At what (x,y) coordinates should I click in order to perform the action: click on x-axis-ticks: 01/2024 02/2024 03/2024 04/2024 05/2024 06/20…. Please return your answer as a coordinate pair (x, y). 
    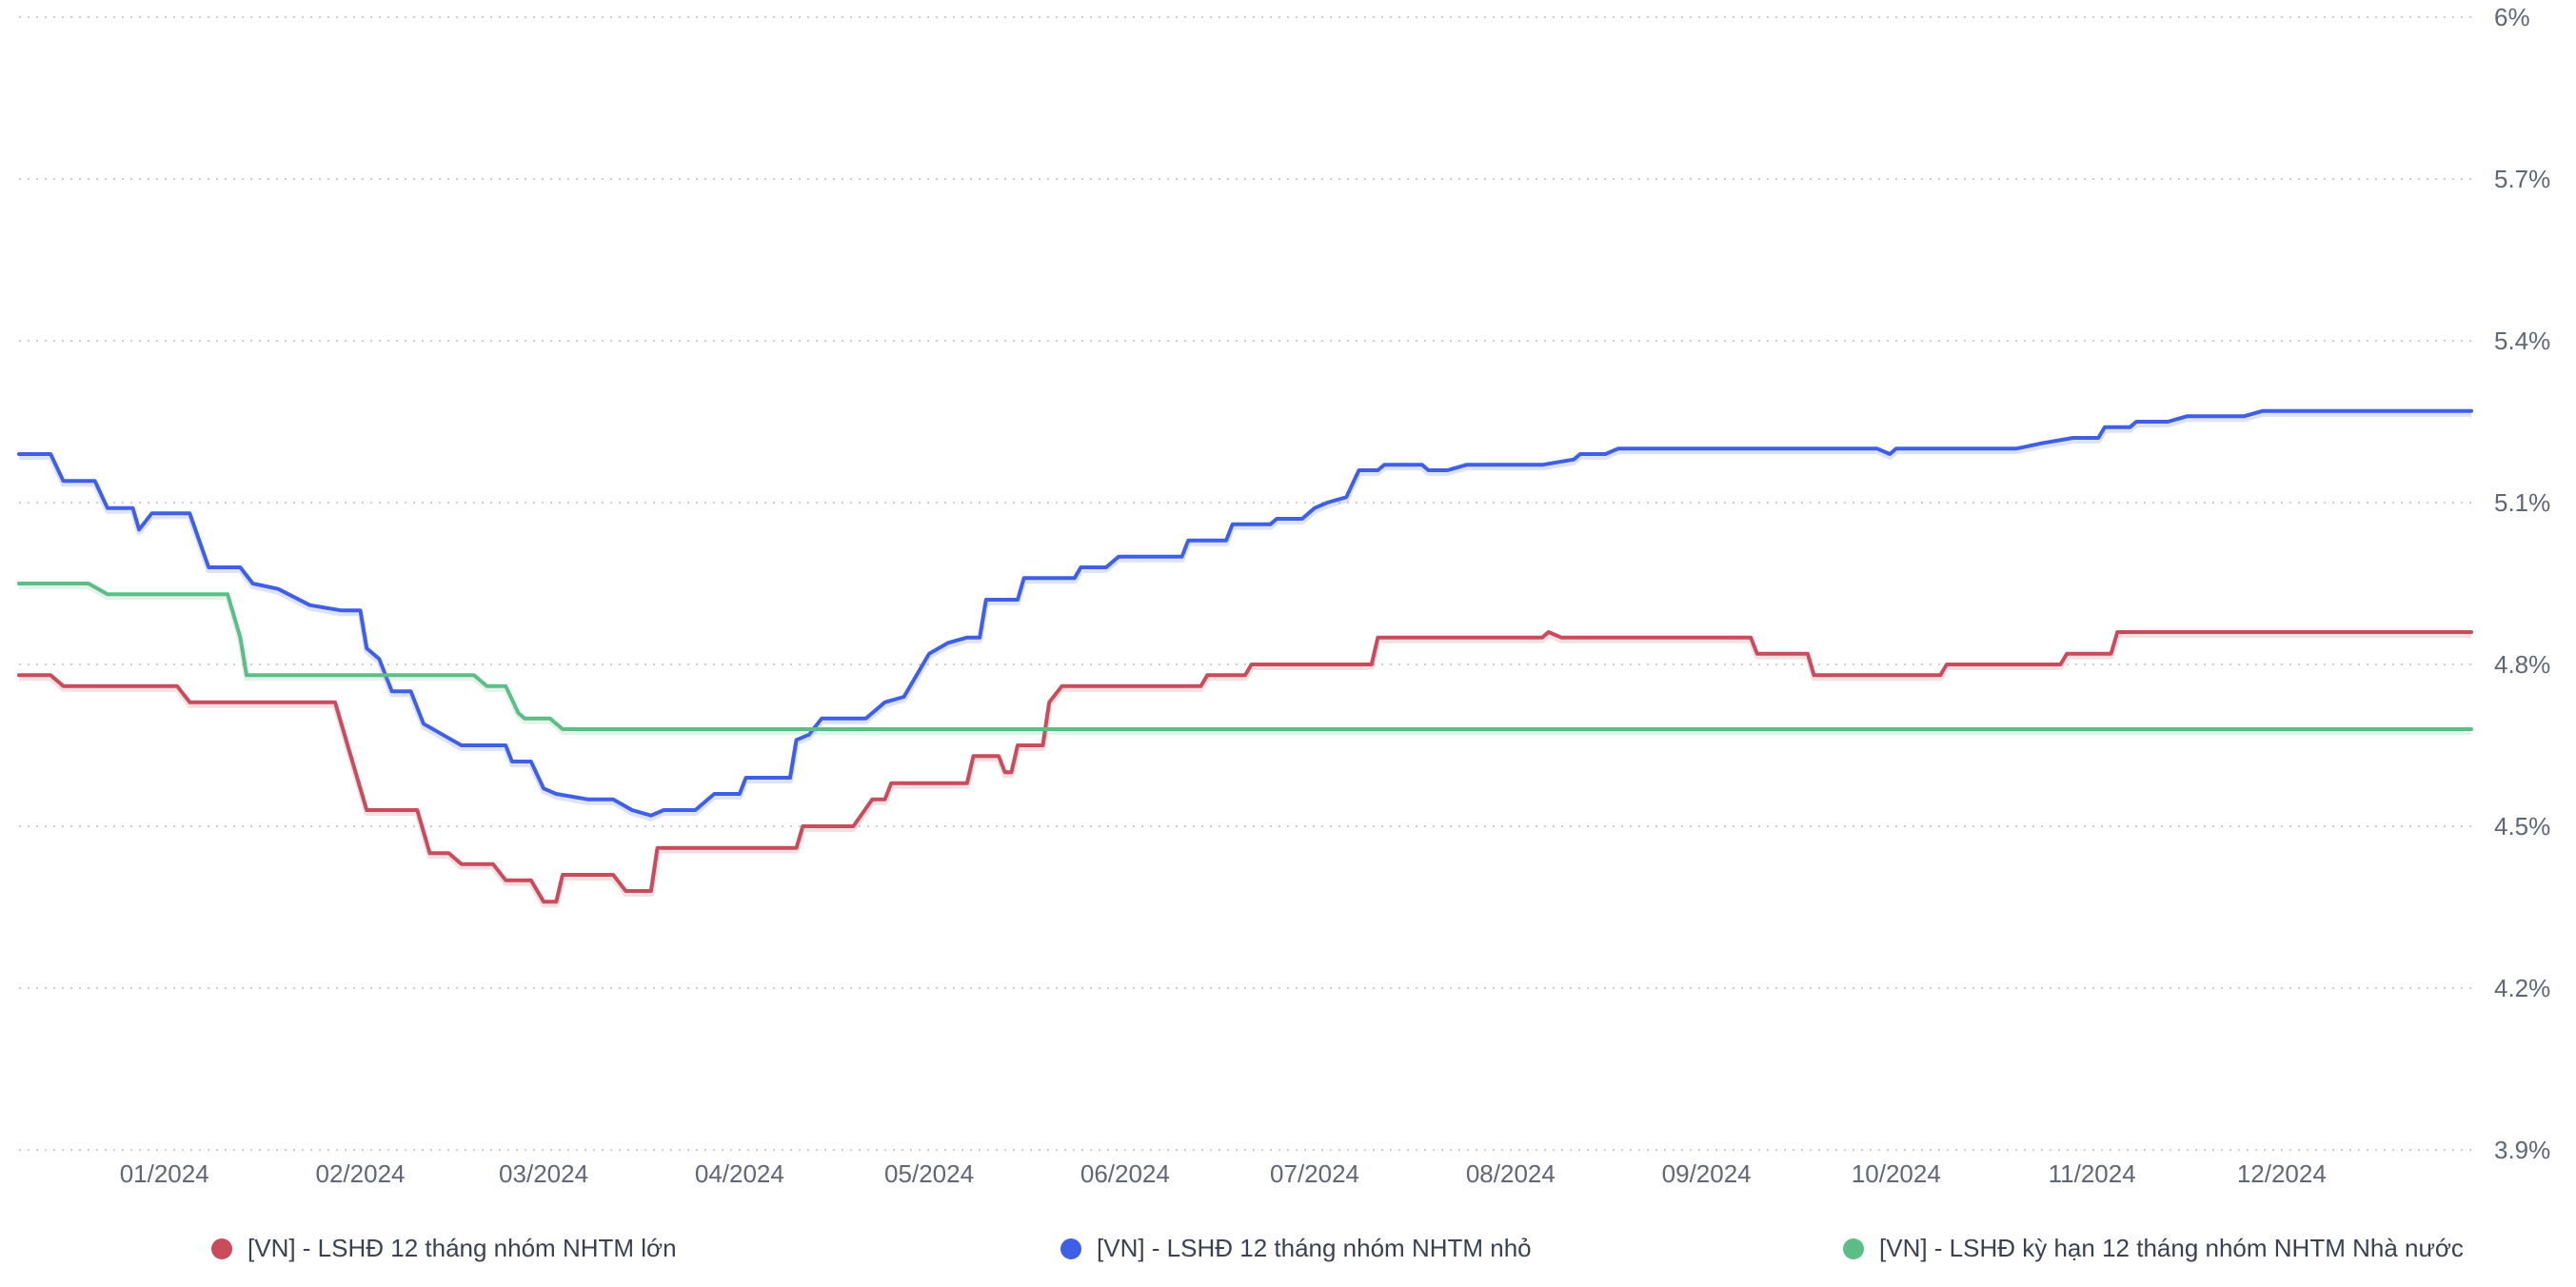
    Looking at the image, I should click on (1223, 1173).